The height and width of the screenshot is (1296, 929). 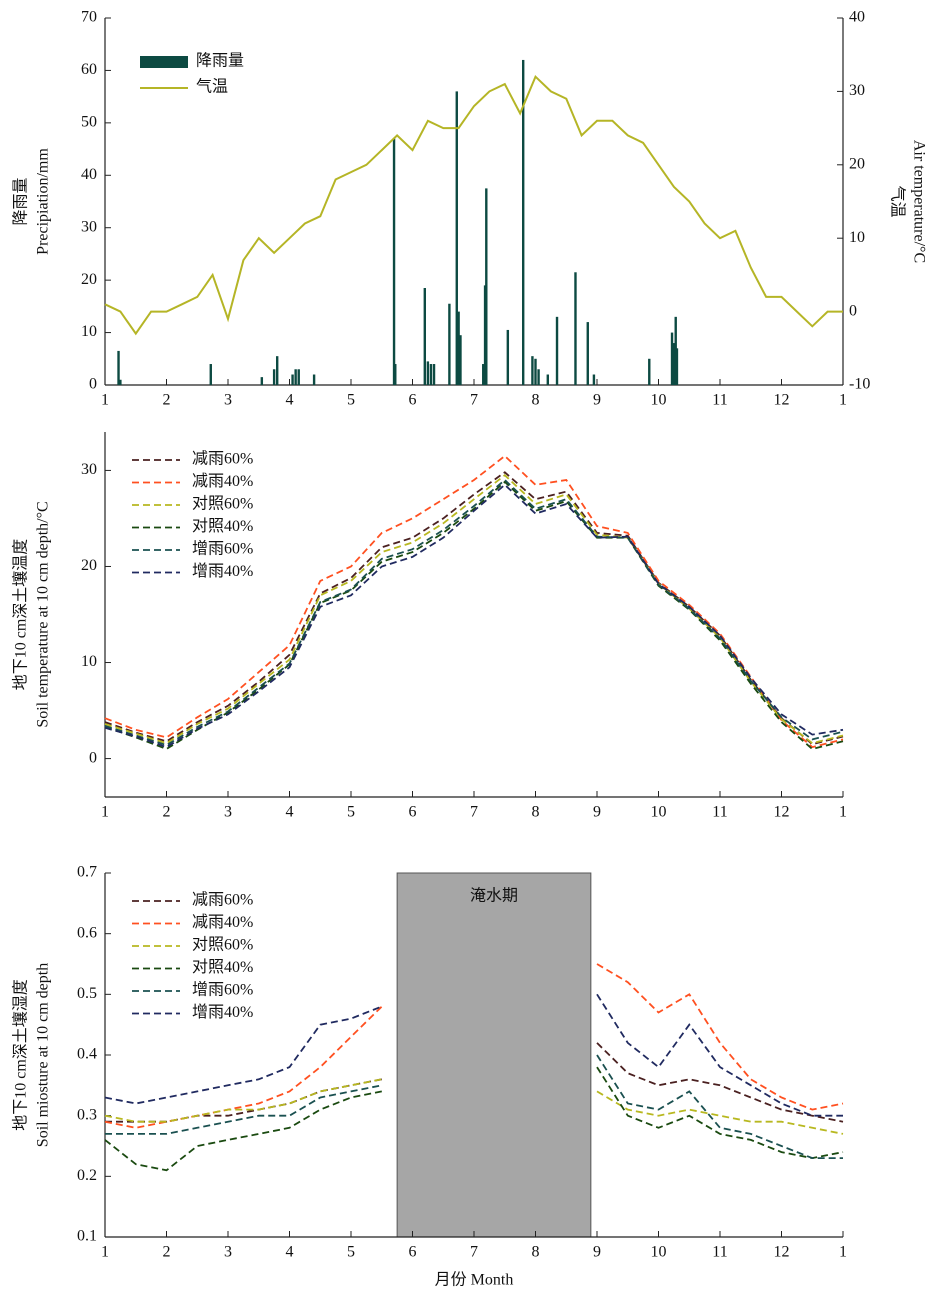 What do you see at coordinates (43, 614) in the screenshot?
I see `y-axis-label: Soil temperature at 10 cm depth/°C` at bounding box center [43, 614].